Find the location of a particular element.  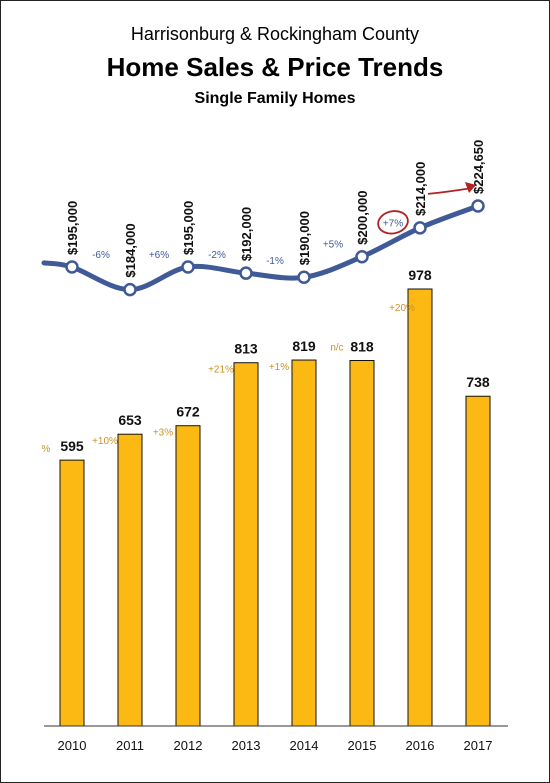

highlight-arrow-head is located at coordinates (470, 187).